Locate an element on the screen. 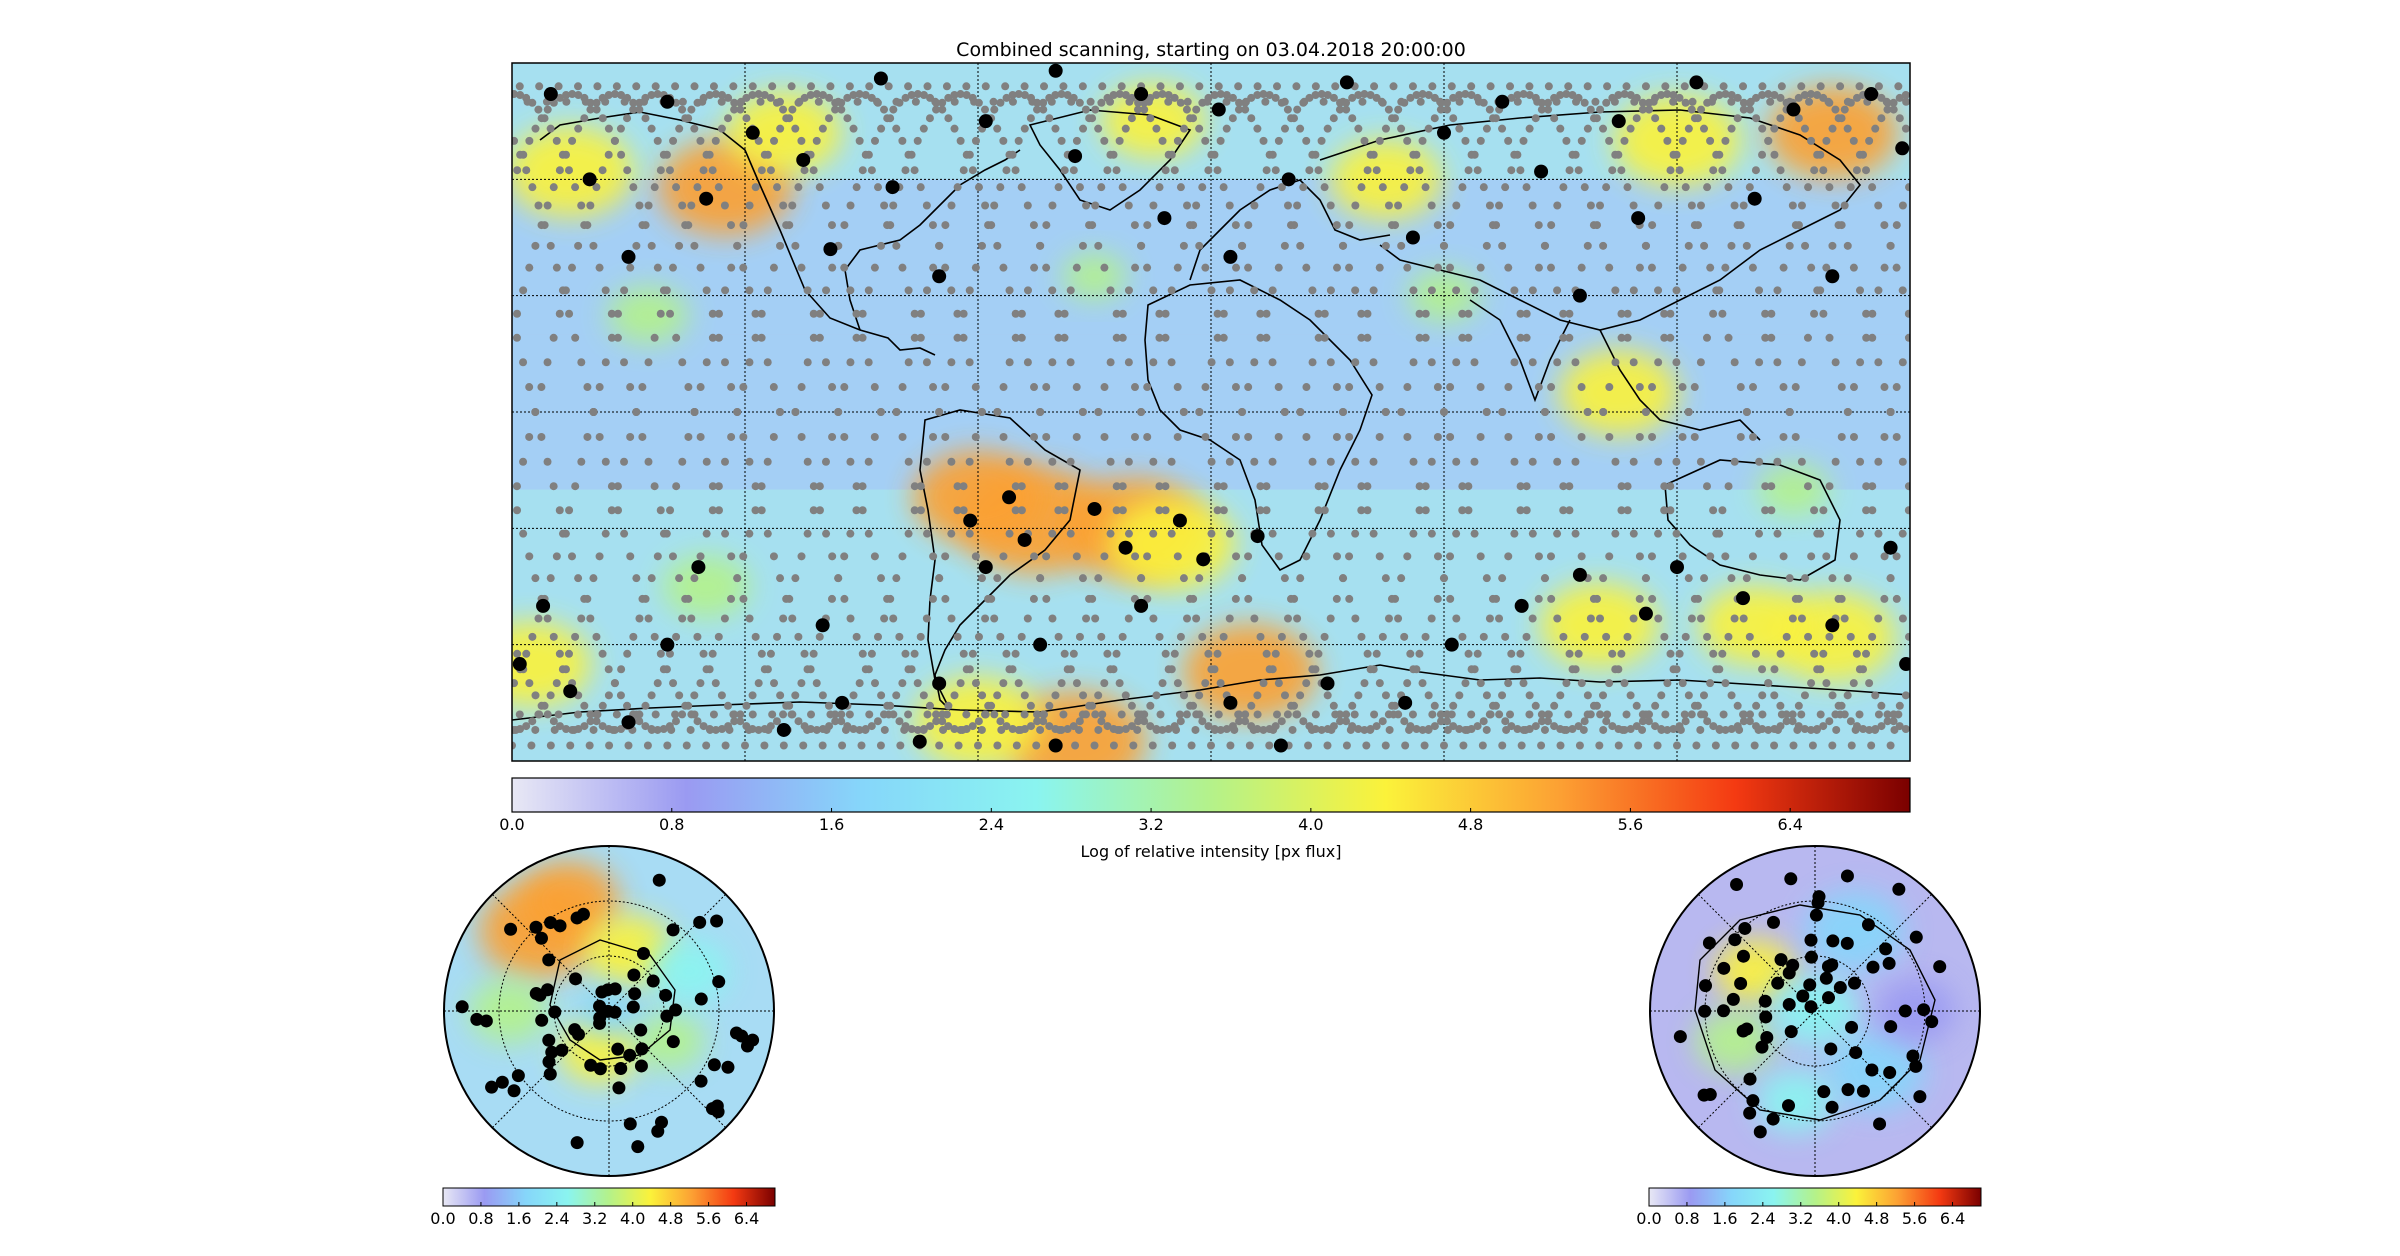  colorbar-tick-label: 1.6 is located at coordinates (1724, 1218).